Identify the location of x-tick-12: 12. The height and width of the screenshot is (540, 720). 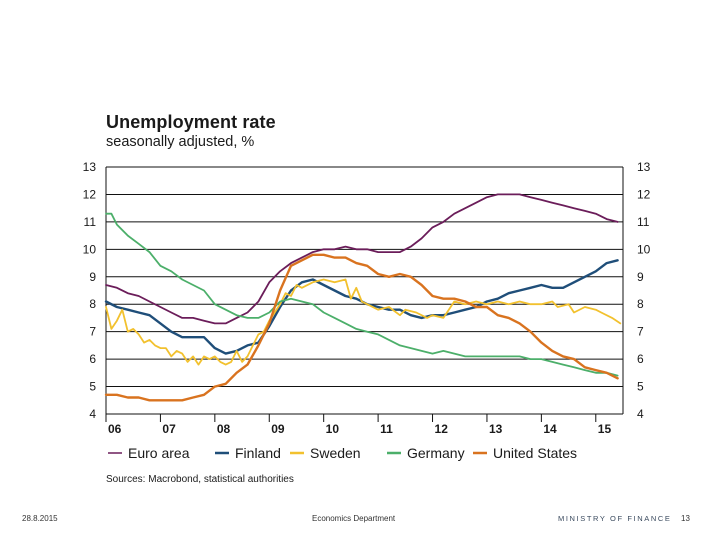
(442, 429).